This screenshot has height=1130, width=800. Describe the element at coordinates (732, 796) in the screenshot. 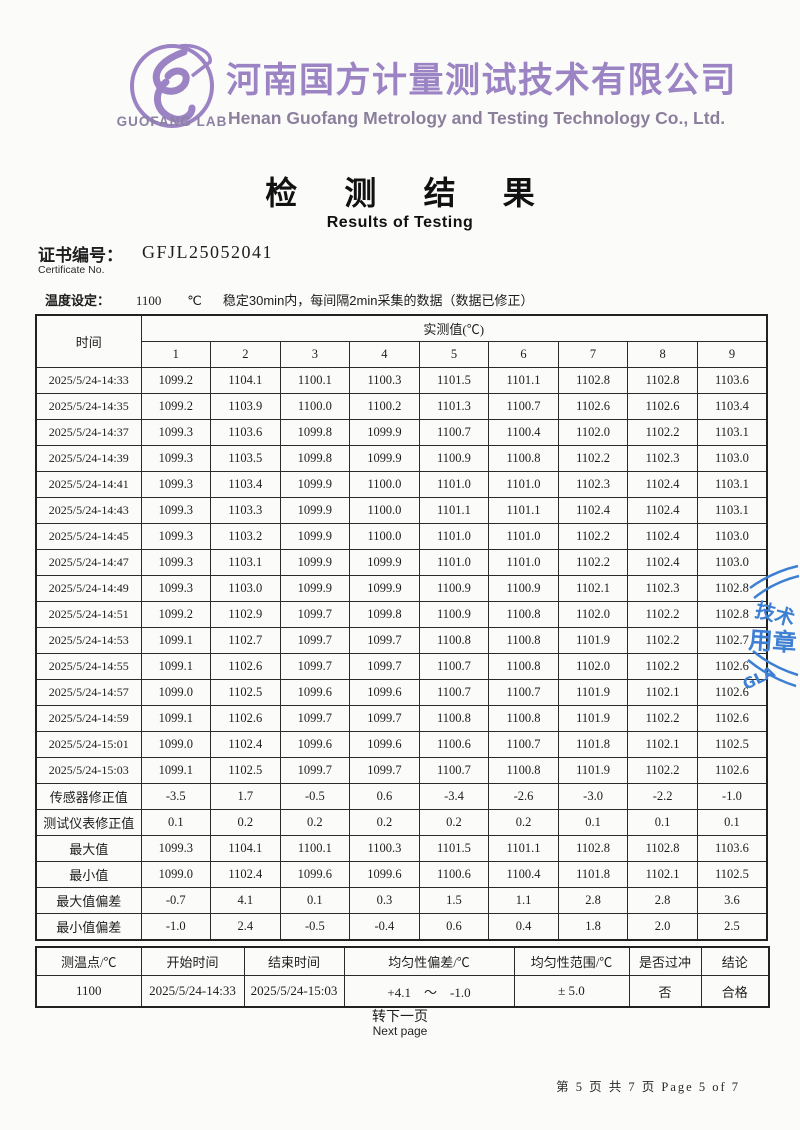

I see `summary-value-cell: -1.0` at that location.